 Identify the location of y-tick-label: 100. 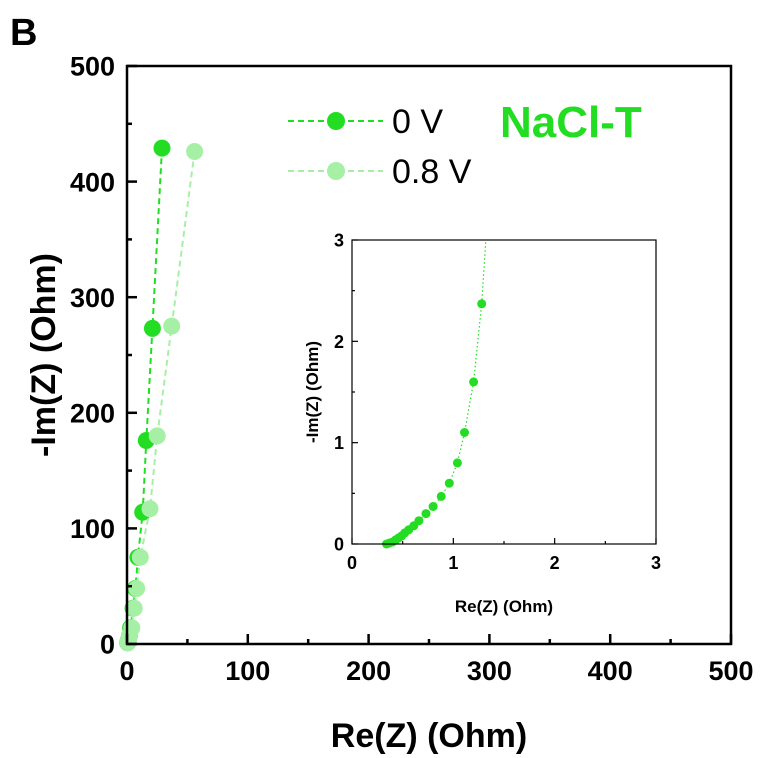
(92, 529).